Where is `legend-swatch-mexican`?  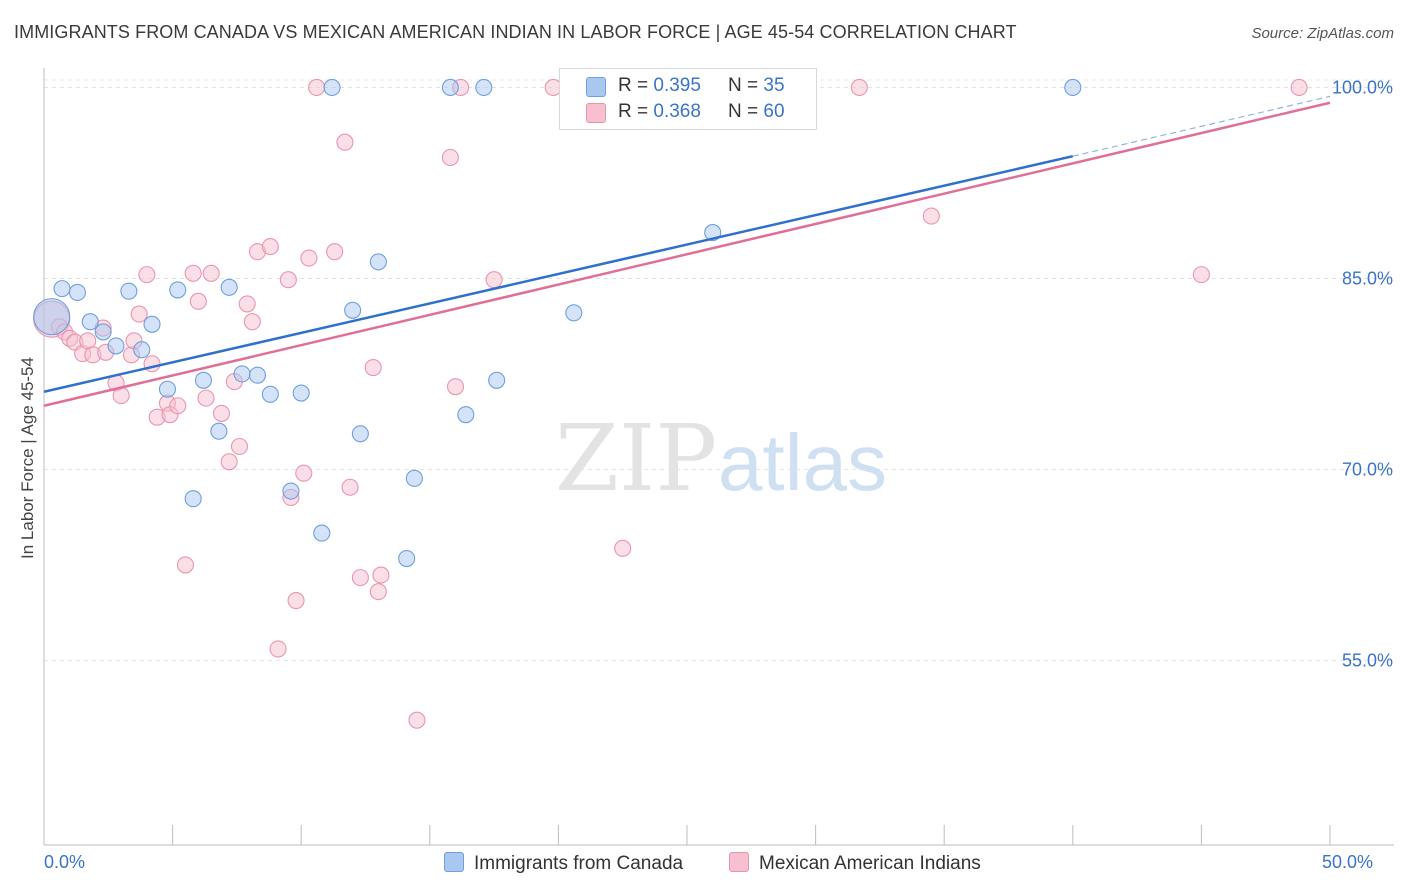 legend-swatch-mexican is located at coordinates (596, 113).